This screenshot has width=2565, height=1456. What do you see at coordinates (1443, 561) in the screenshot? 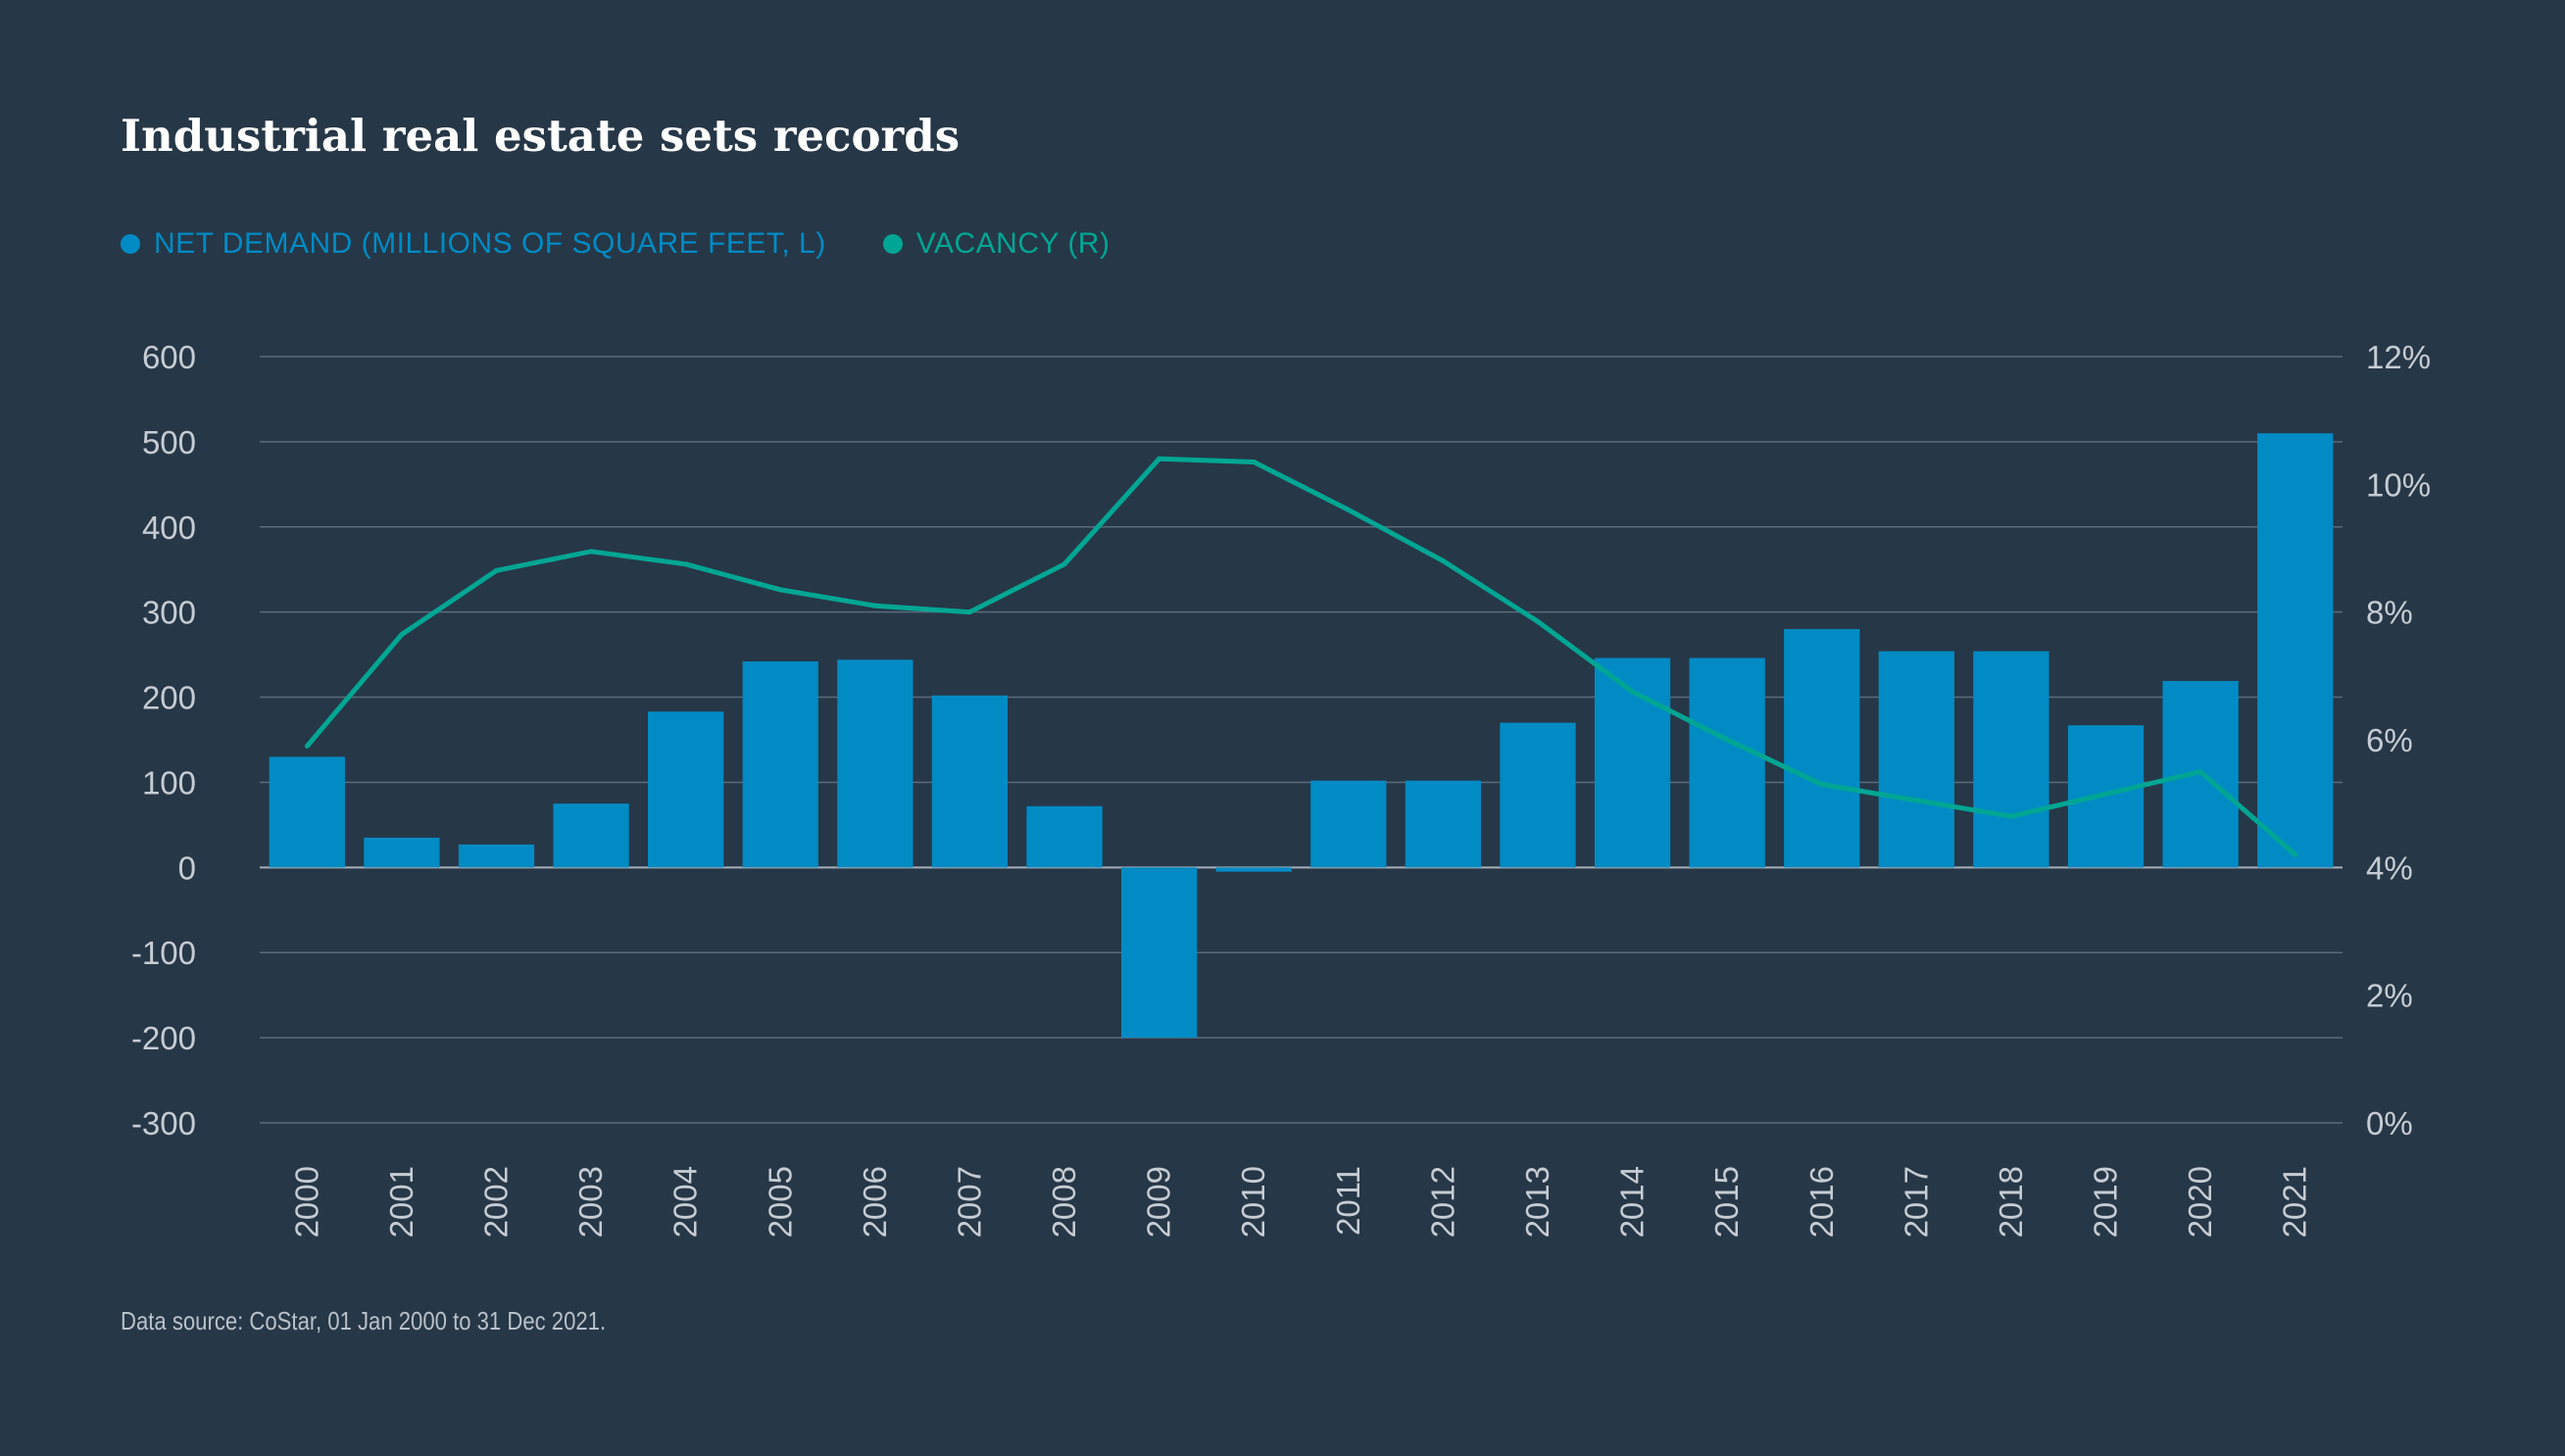
I see `vacancy-point-2012` at bounding box center [1443, 561].